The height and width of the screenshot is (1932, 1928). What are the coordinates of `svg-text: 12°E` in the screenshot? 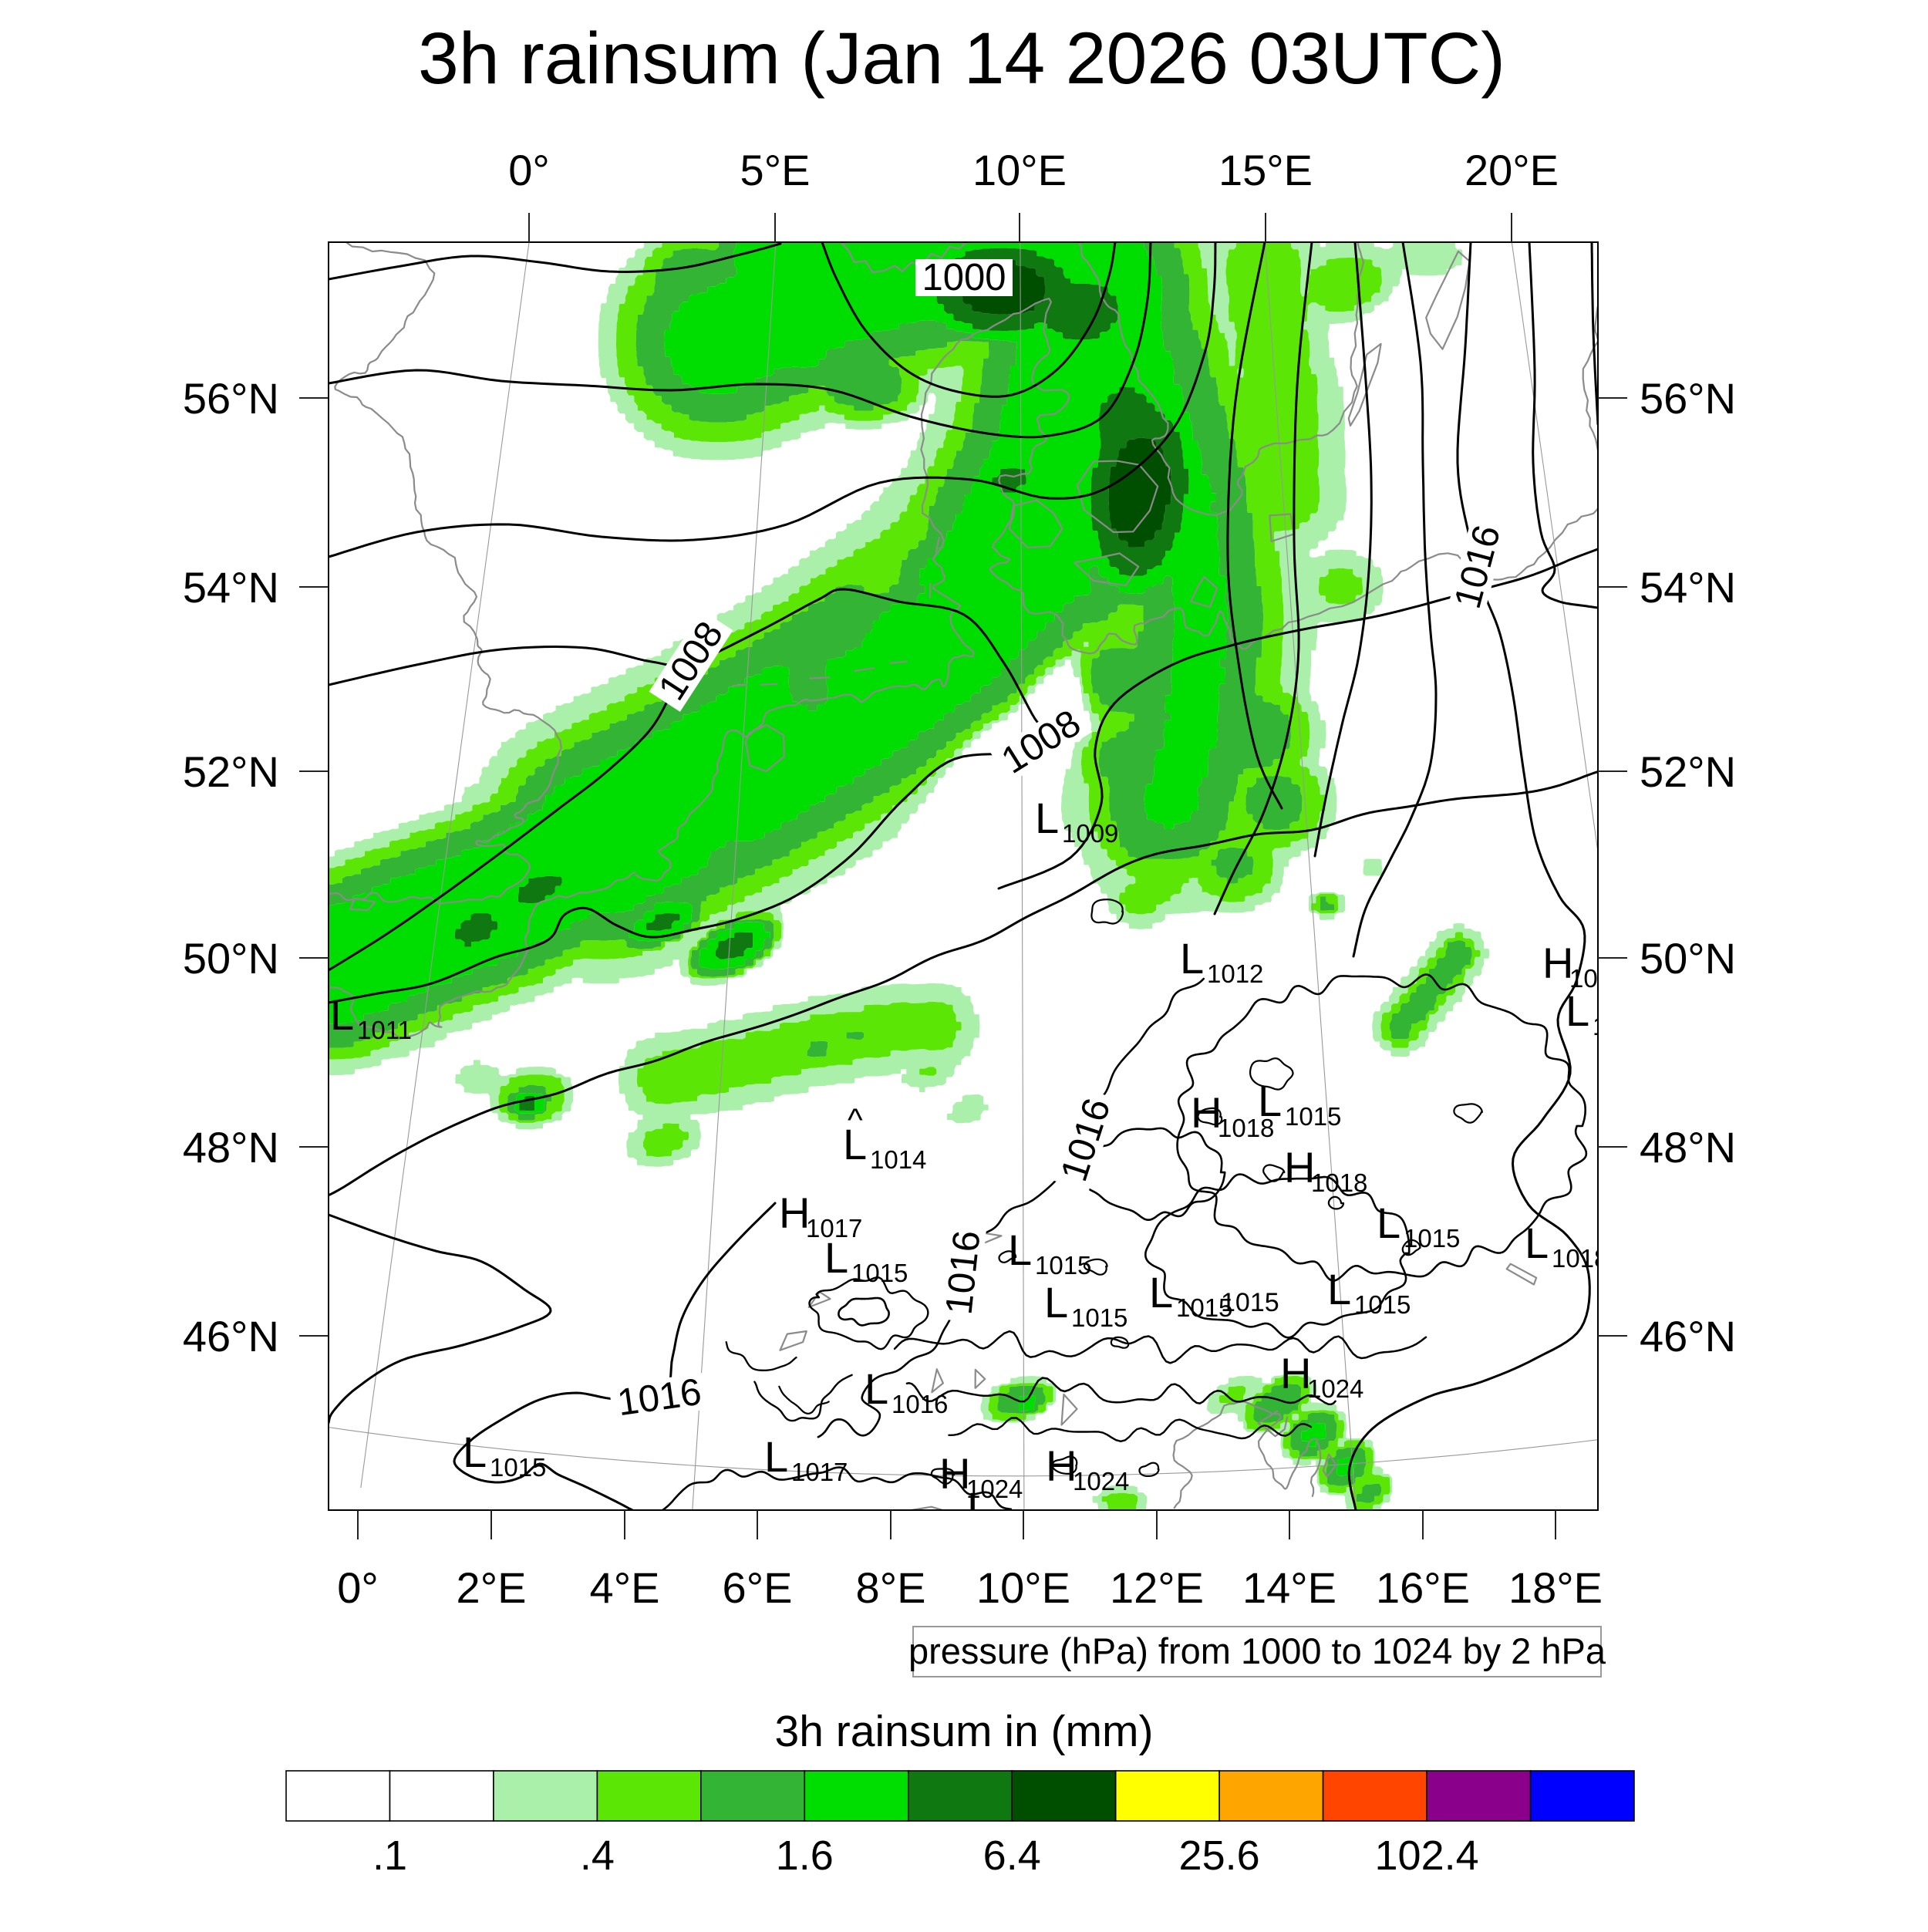 It's located at (1157, 1587).